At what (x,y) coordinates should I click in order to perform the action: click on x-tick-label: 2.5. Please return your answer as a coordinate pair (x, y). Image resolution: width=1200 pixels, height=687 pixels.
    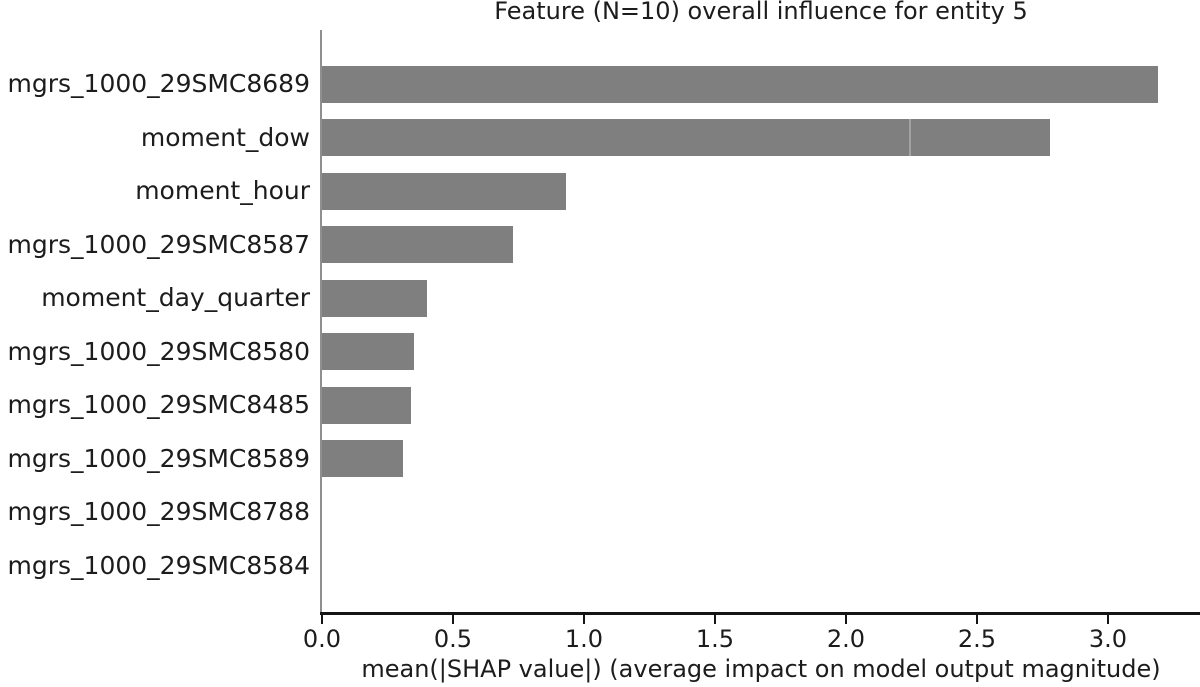
    Looking at the image, I should click on (977, 639).